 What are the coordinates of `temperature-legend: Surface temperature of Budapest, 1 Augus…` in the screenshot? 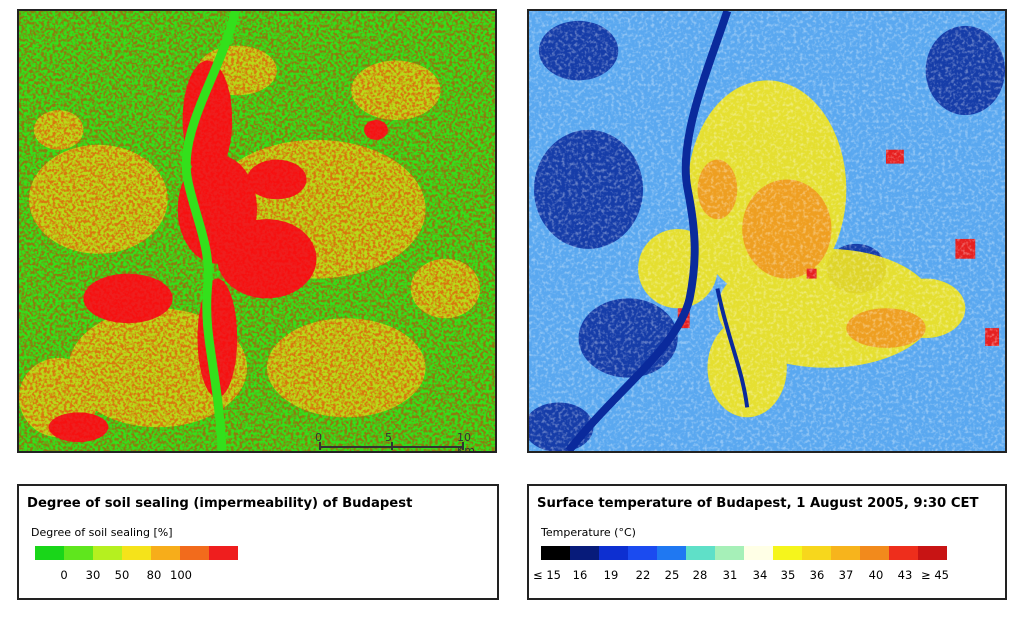 It's located at (767, 542).